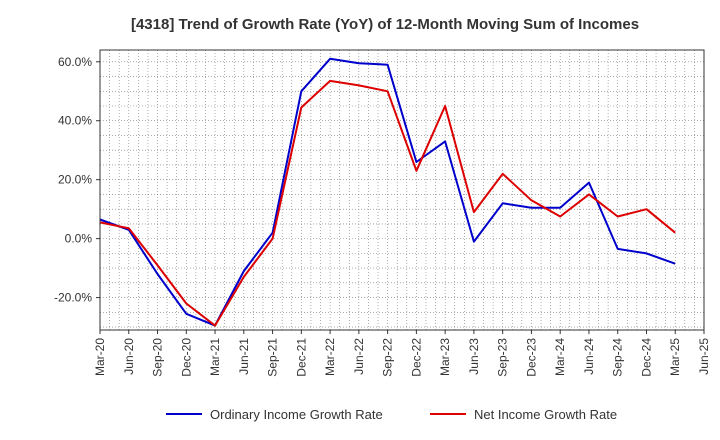 The width and height of the screenshot is (720, 440). What do you see at coordinates (545, 414) in the screenshot?
I see `legend-label-2: Net Income Growth Rate` at bounding box center [545, 414].